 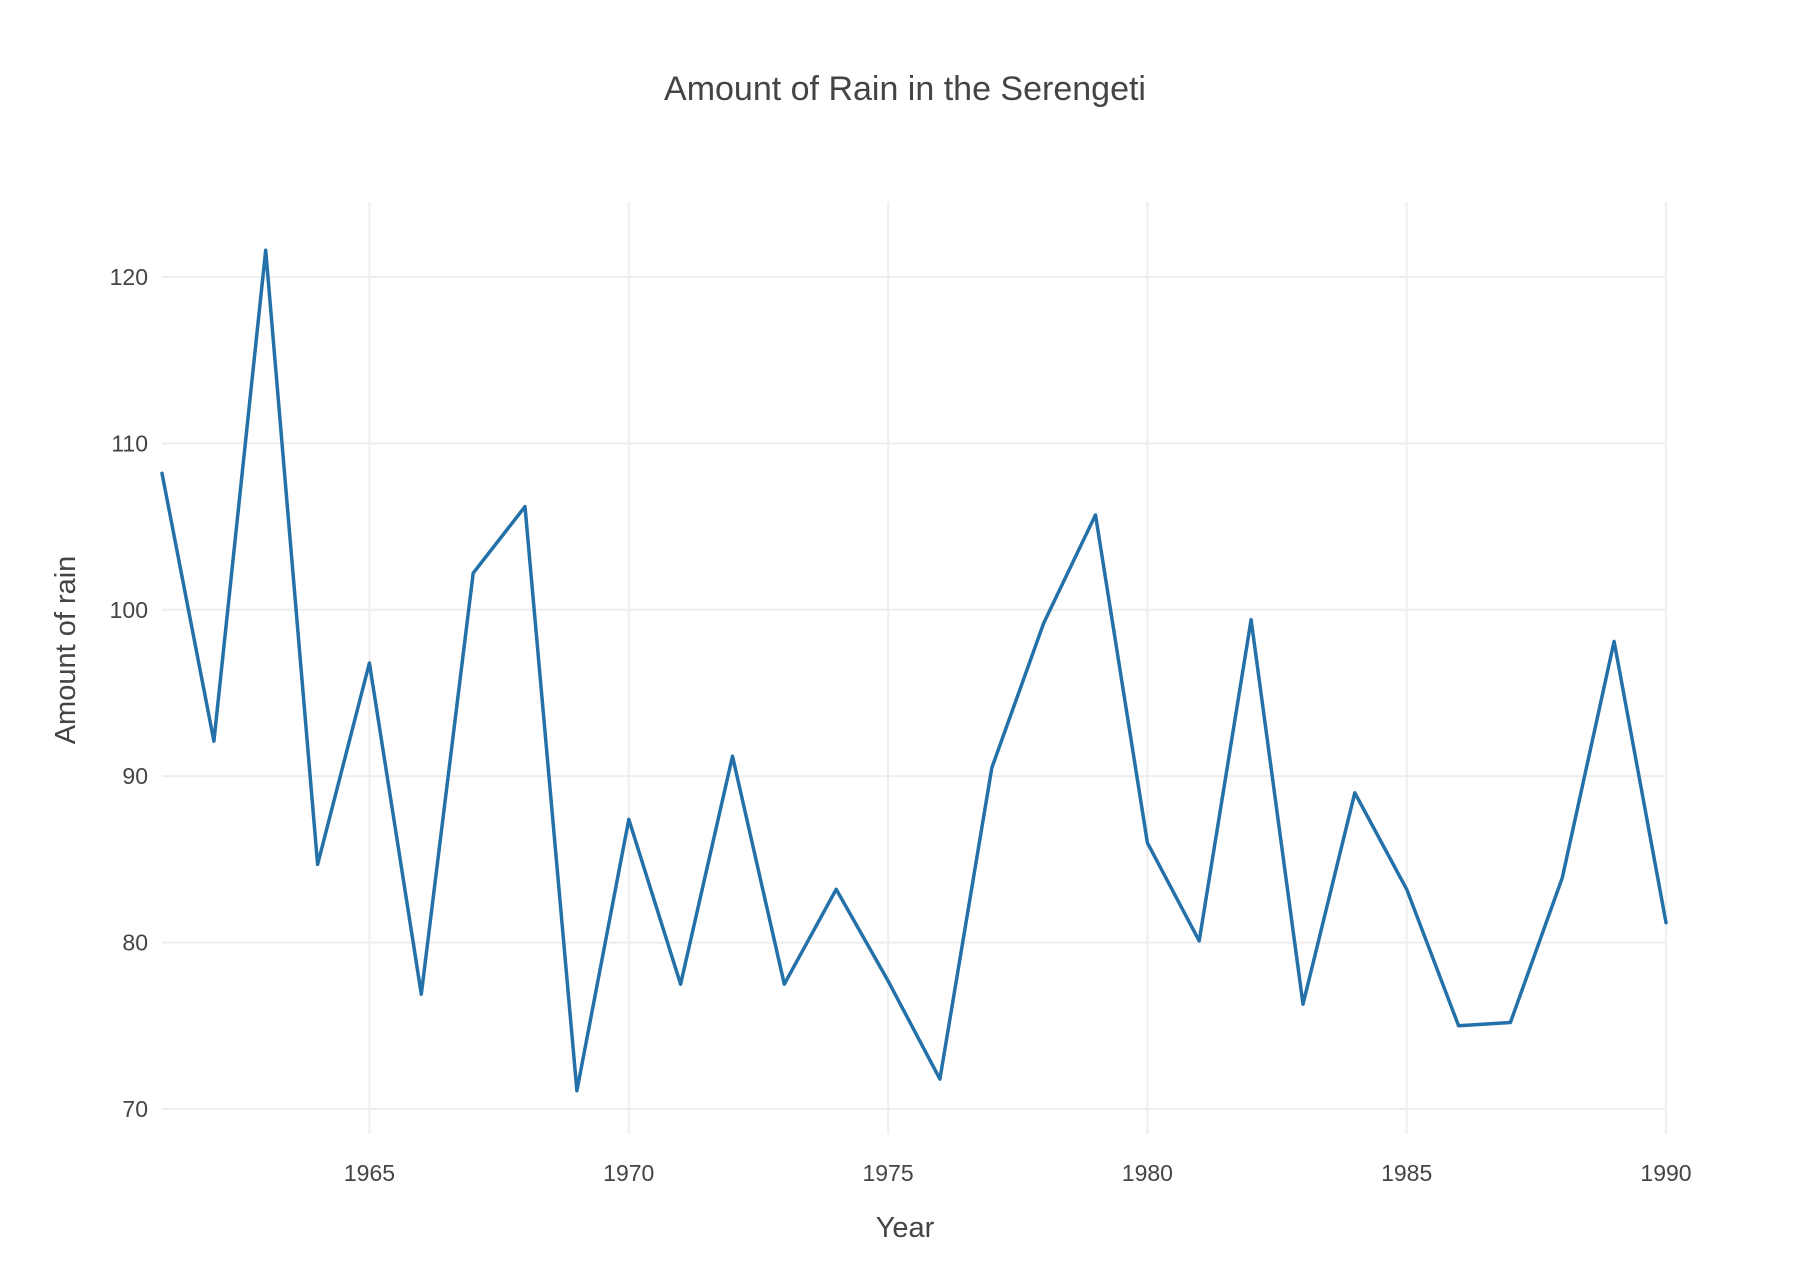 What do you see at coordinates (129, 610) in the screenshot?
I see `y-tick-label: 100` at bounding box center [129, 610].